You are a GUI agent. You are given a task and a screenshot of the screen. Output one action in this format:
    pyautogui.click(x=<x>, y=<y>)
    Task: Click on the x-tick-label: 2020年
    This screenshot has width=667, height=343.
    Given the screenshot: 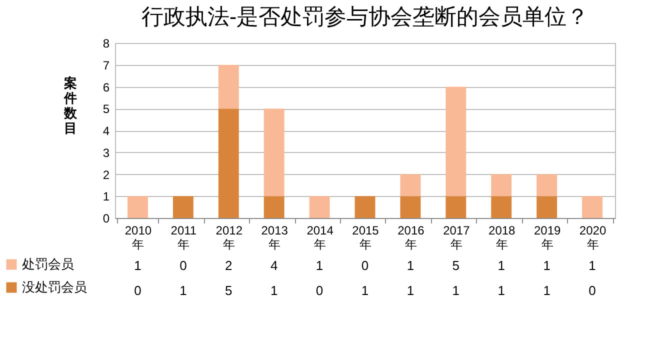 What is the action you would take?
    pyautogui.click(x=592, y=238)
    